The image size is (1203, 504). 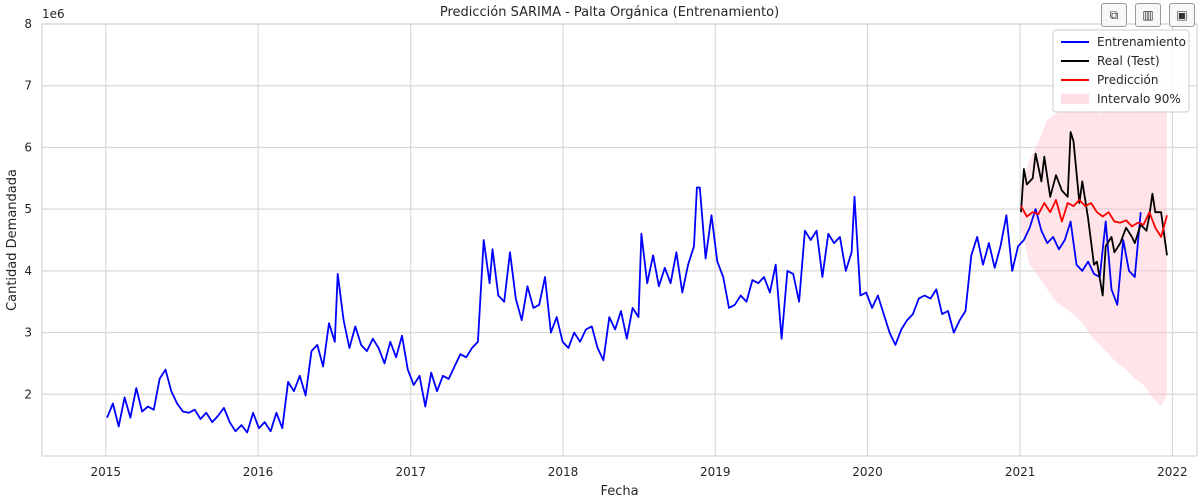 I want to click on x-tick-label: 2021, so click(x=1020, y=472).